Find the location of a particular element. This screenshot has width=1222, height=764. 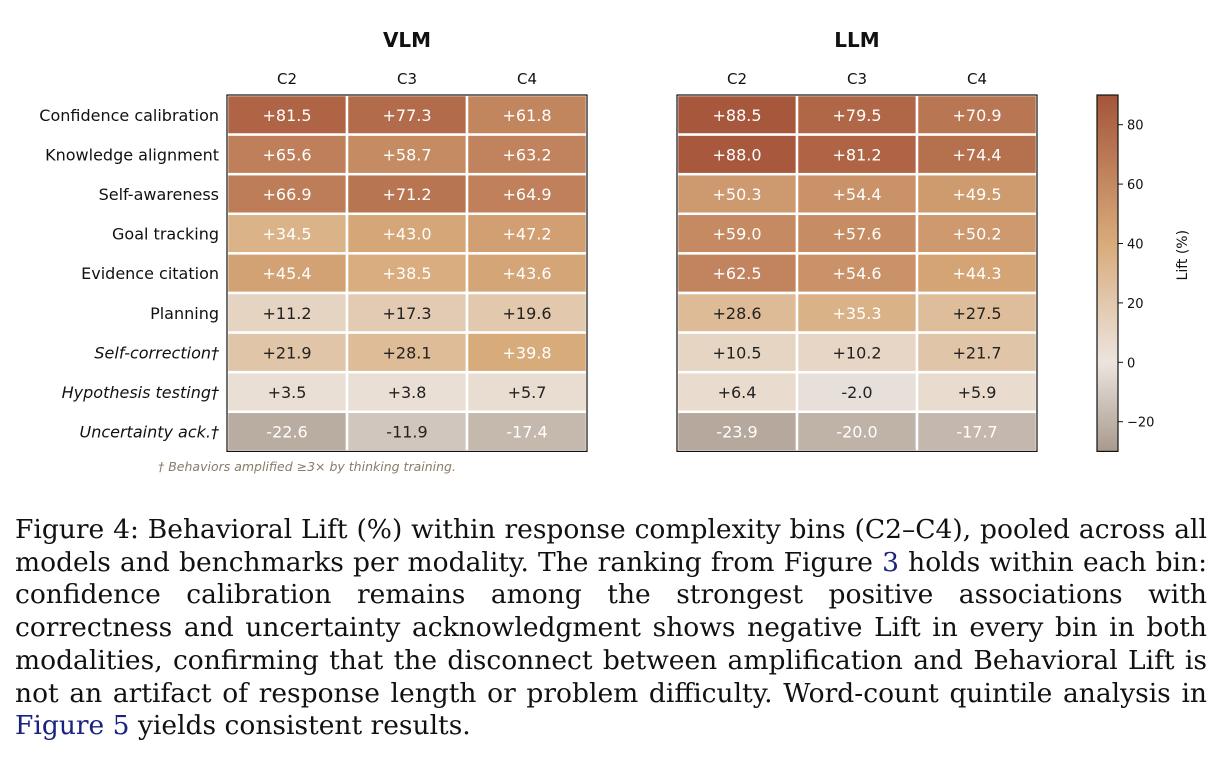

llm-cell-label: +79.5 is located at coordinates (856, 115).